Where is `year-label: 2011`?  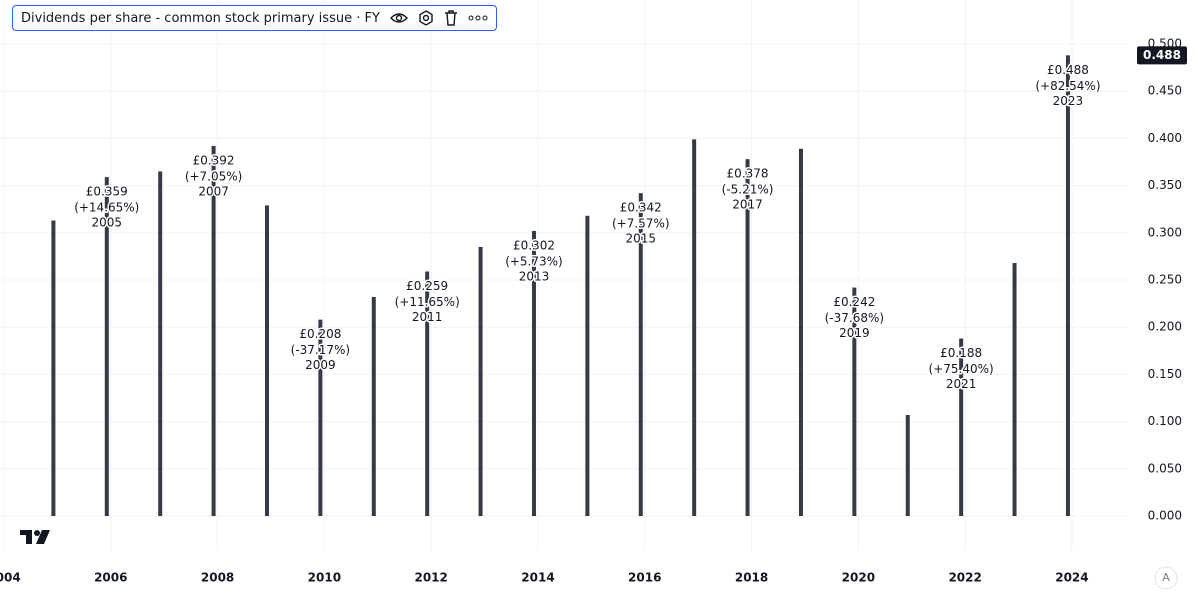 year-label: 2011 is located at coordinates (427, 317).